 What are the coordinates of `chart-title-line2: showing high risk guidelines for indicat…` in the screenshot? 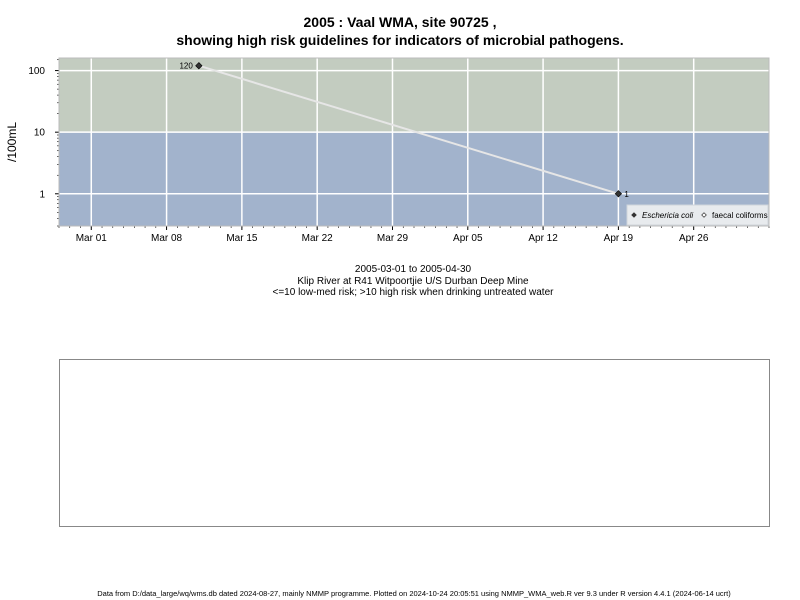 It's located at (400, 40).